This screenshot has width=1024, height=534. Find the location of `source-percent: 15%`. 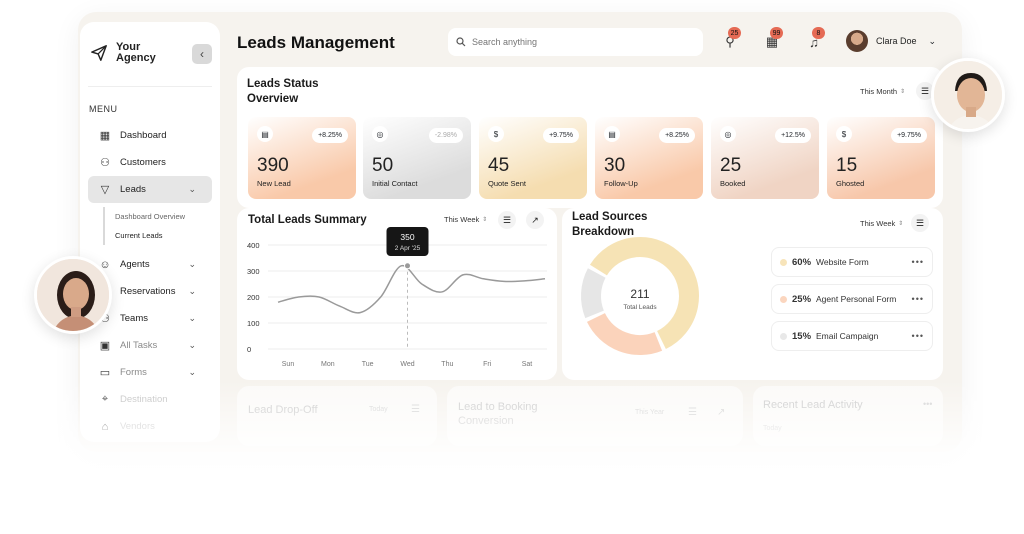

source-percent: 15% is located at coordinates (802, 336).